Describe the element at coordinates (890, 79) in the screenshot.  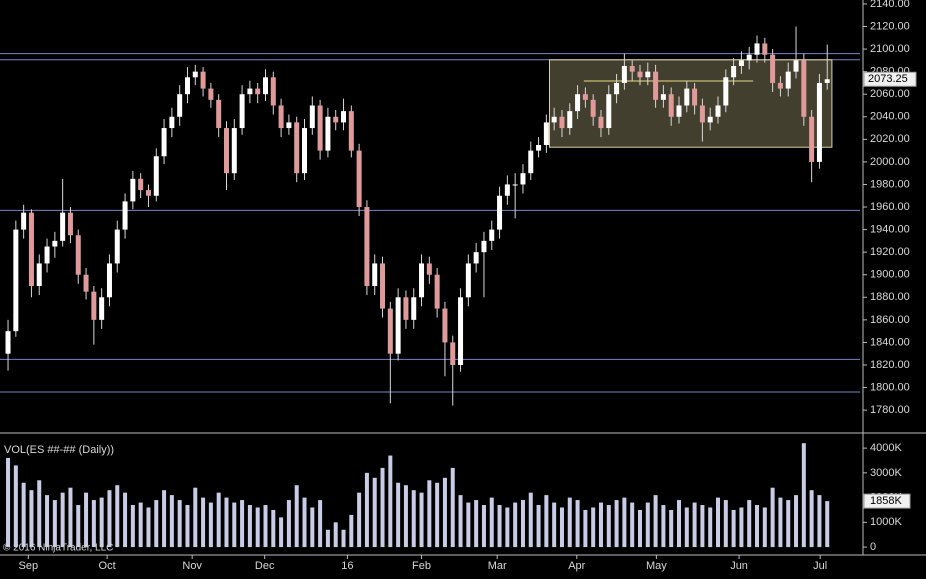
I see `last-price-box` at that location.